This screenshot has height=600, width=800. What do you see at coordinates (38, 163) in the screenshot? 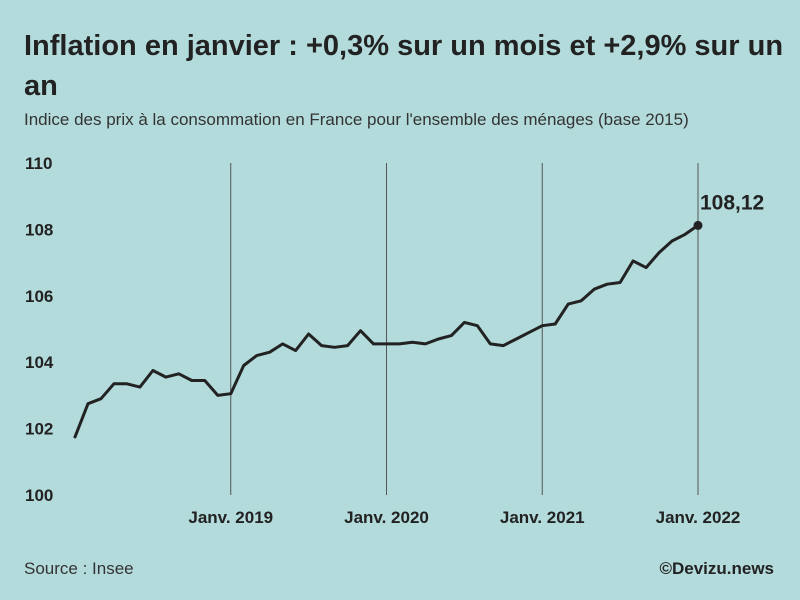
I see `y-tick-label: 110` at bounding box center [38, 163].